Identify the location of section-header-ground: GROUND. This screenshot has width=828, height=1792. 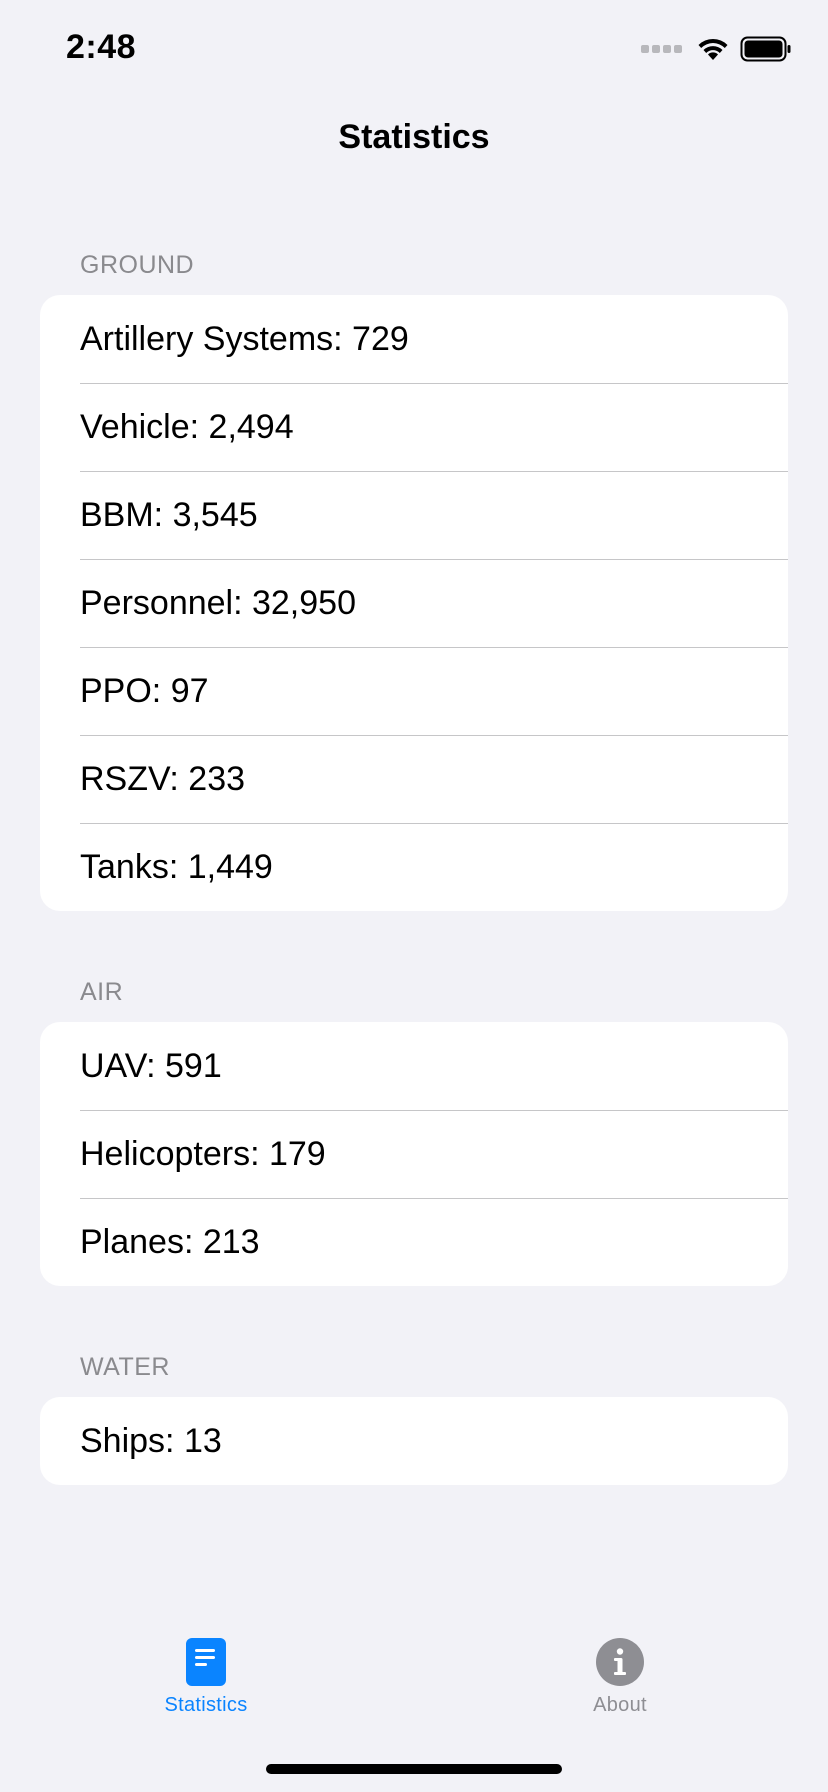
(137, 265).